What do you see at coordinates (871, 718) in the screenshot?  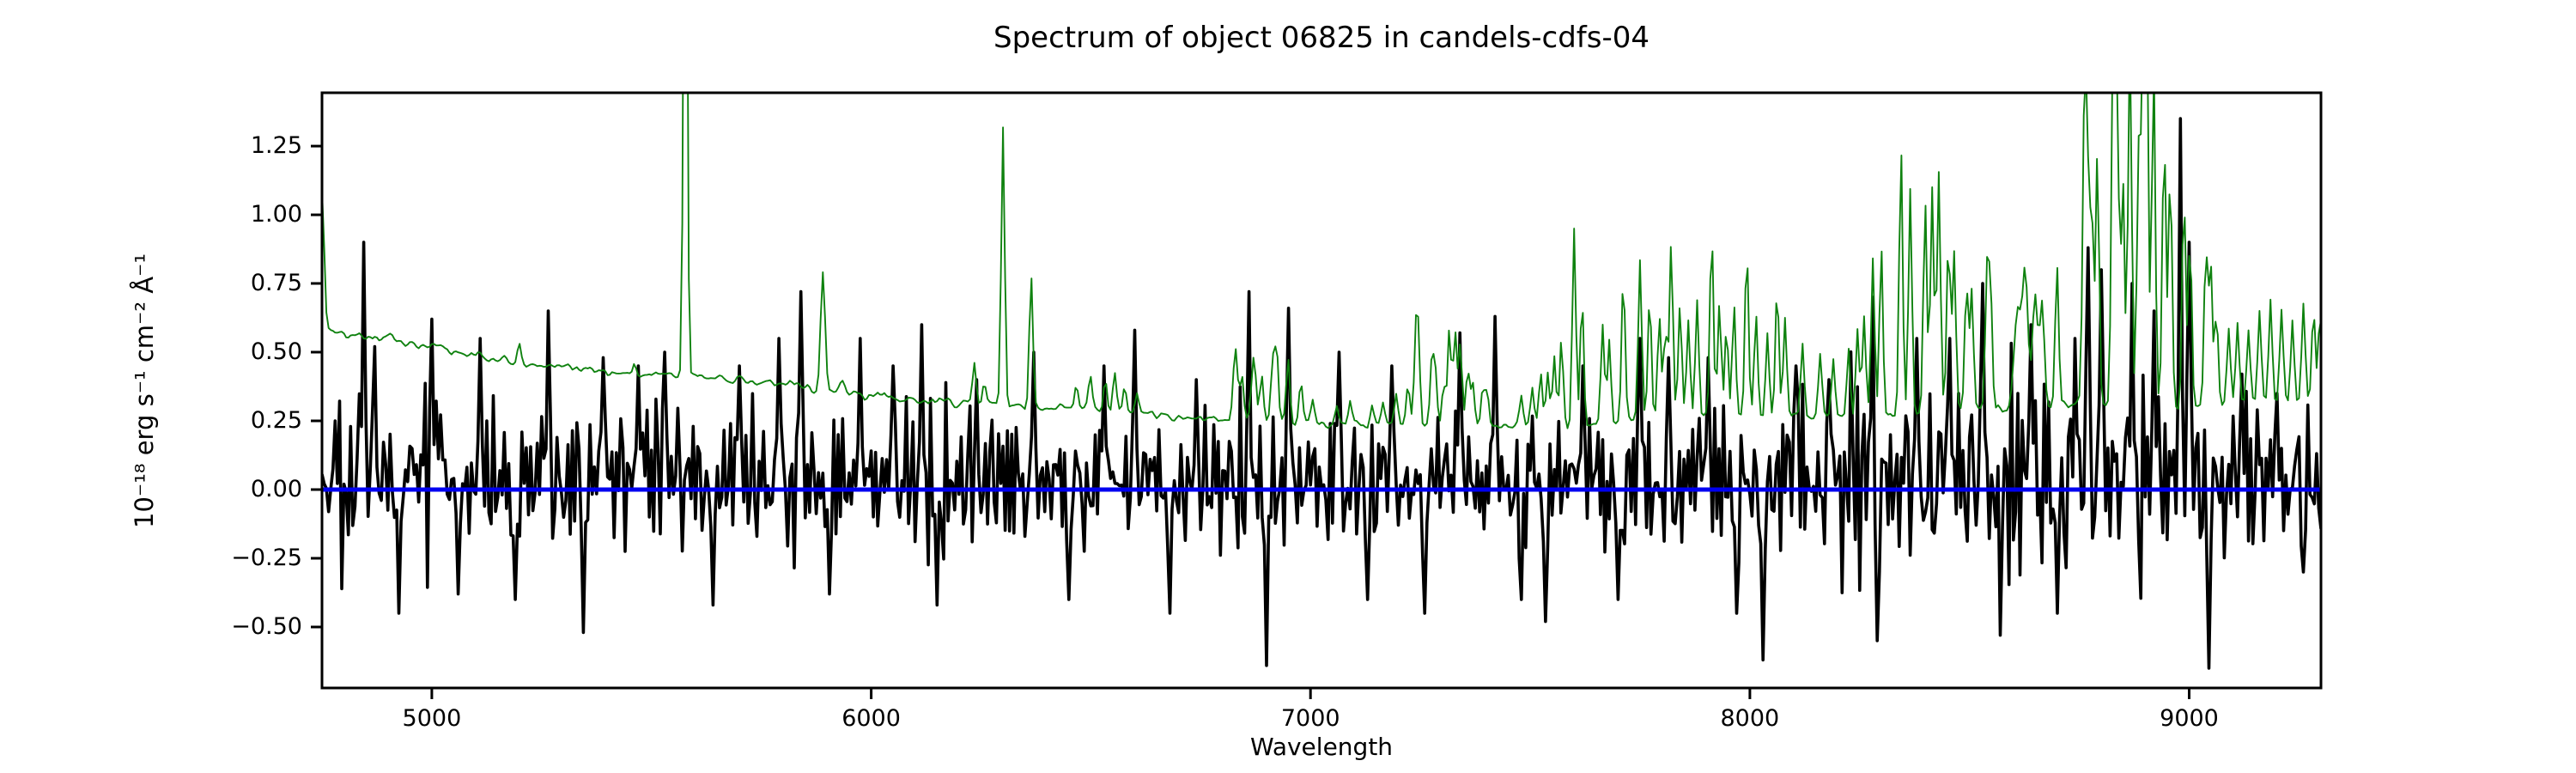 I see `x-tick-label: 6000` at bounding box center [871, 718].